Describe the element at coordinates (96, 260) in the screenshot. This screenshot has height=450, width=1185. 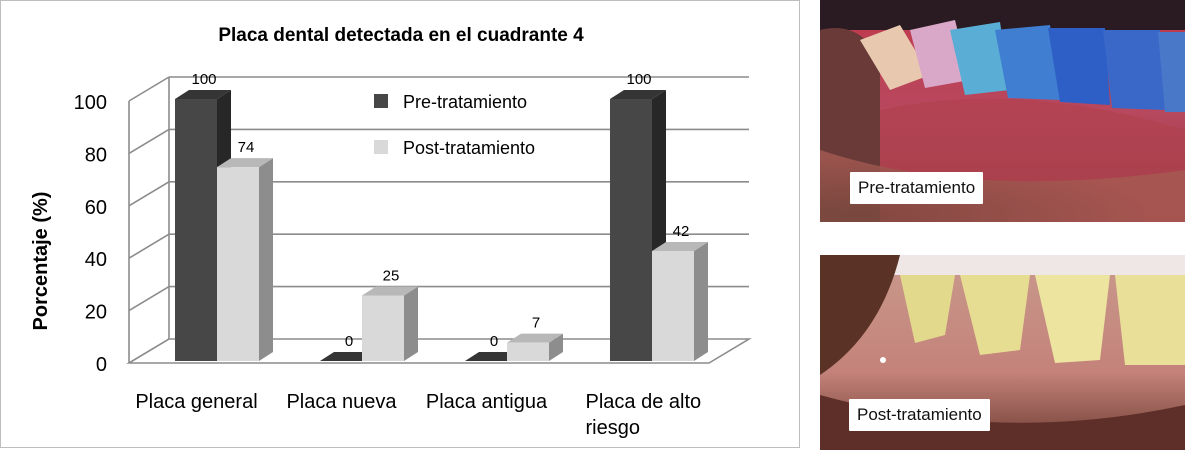
I see `y-tick-label: 40` at that location.